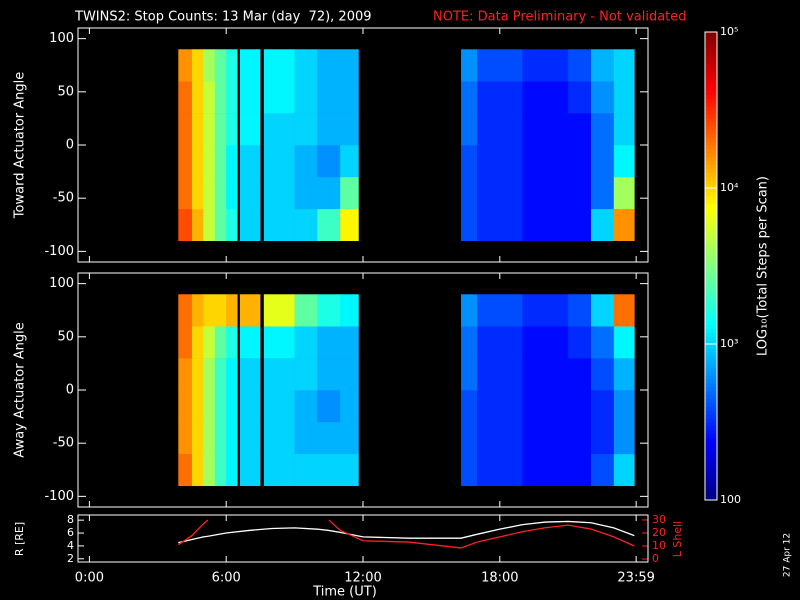 The image size is (800, 600). I want to click on series-line, so click(406, 532).